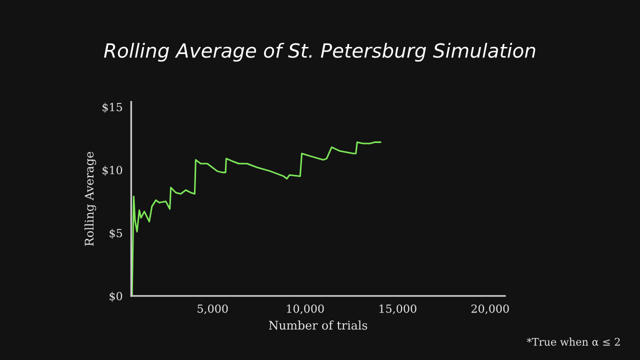 The width and height of the screenshot is (640, 360). Describe the element at coordinates (320, 52) in the screenshot. I see `chart-title: Rolling Average of St. Petersburg Simulation` at that location.